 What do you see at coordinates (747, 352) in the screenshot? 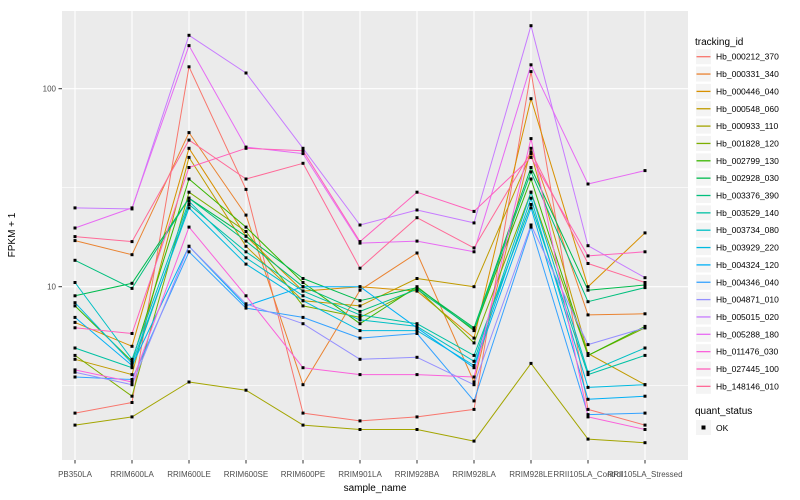
I see `legend-item-label: Hb_011476_030` at bounding box center [747, 352].